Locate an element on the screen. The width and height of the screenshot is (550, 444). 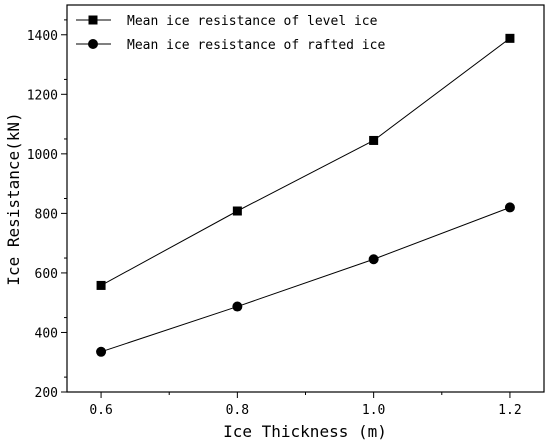
y-tick-label: 200 is located at coordinates (46, 393).